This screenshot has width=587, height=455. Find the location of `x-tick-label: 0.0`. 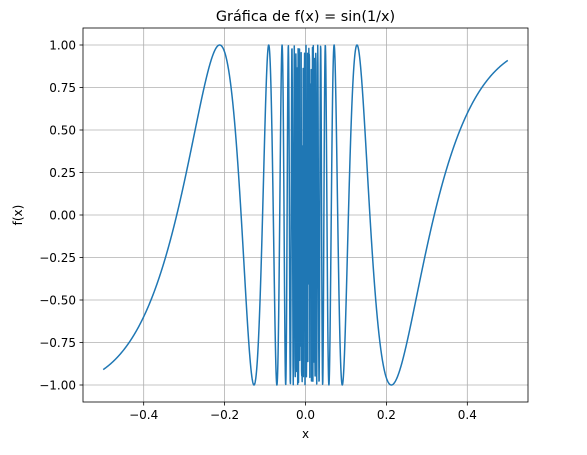

x-tick-label: 0.0 is located at coordinates (305, 415).